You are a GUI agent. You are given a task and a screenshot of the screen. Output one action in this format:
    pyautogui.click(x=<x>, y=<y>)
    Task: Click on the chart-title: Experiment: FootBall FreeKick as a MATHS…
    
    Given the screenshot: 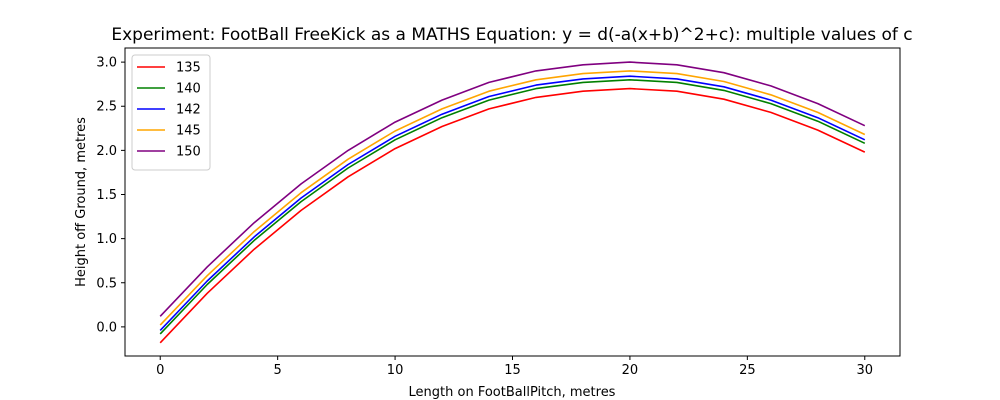 What is the action you would take?
    pyautogui.click(x=511, y=35)
    